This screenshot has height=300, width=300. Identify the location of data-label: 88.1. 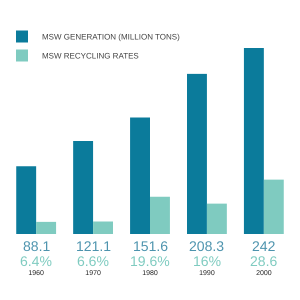
(36, 246).